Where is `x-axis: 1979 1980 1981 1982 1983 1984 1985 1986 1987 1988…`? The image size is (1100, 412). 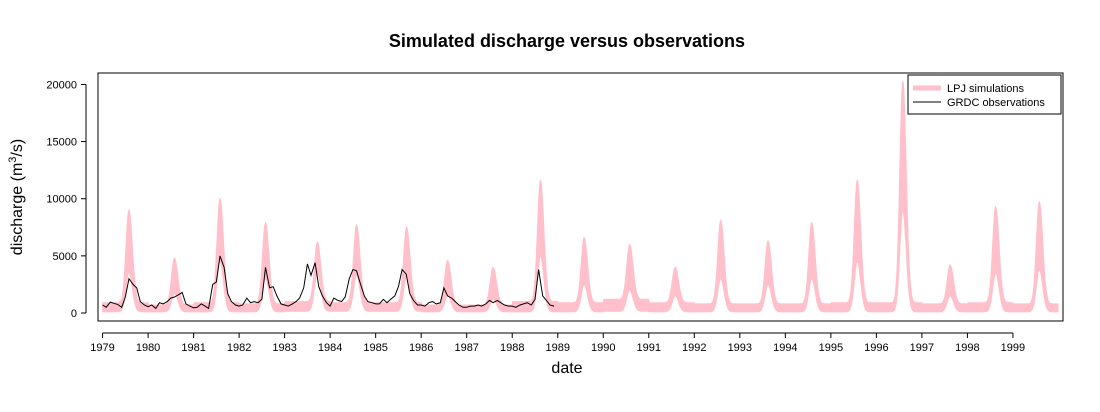 x-axis: 1979 1980 1981 1982 1983 1984 1985 1986 1987 1988… is located at coordinates (557, 343).